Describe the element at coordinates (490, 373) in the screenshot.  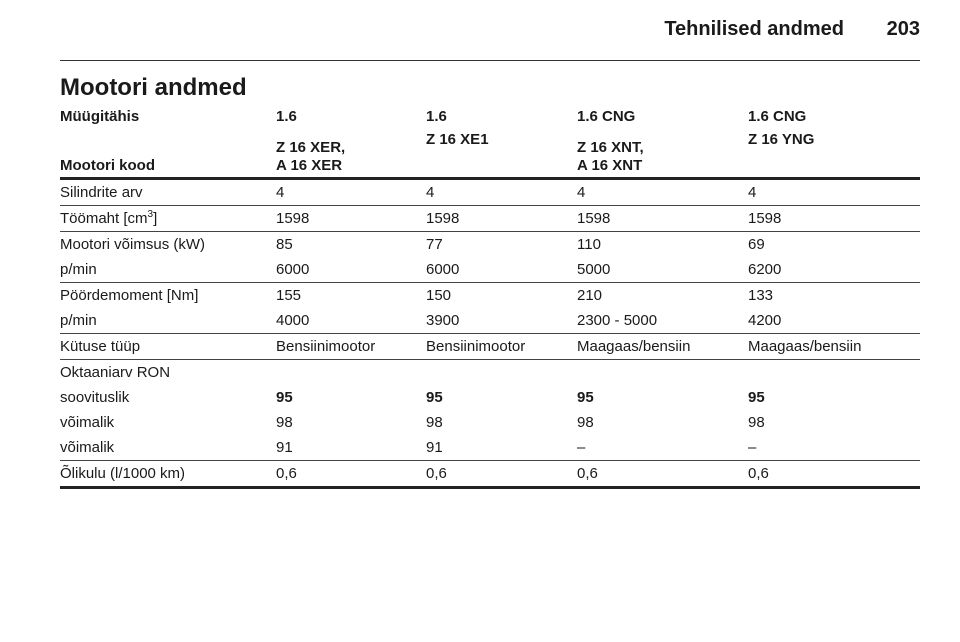
I see `octane-heading-row: Oktaaniarv RON` at that location.